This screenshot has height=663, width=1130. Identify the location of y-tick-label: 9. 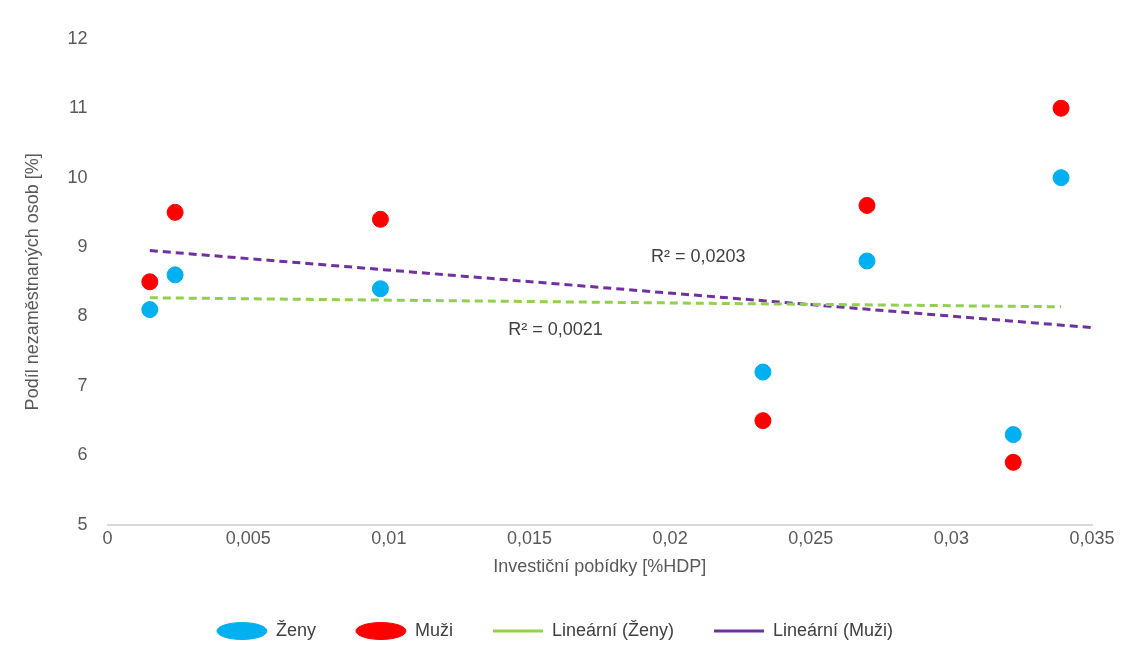
(82, 246).